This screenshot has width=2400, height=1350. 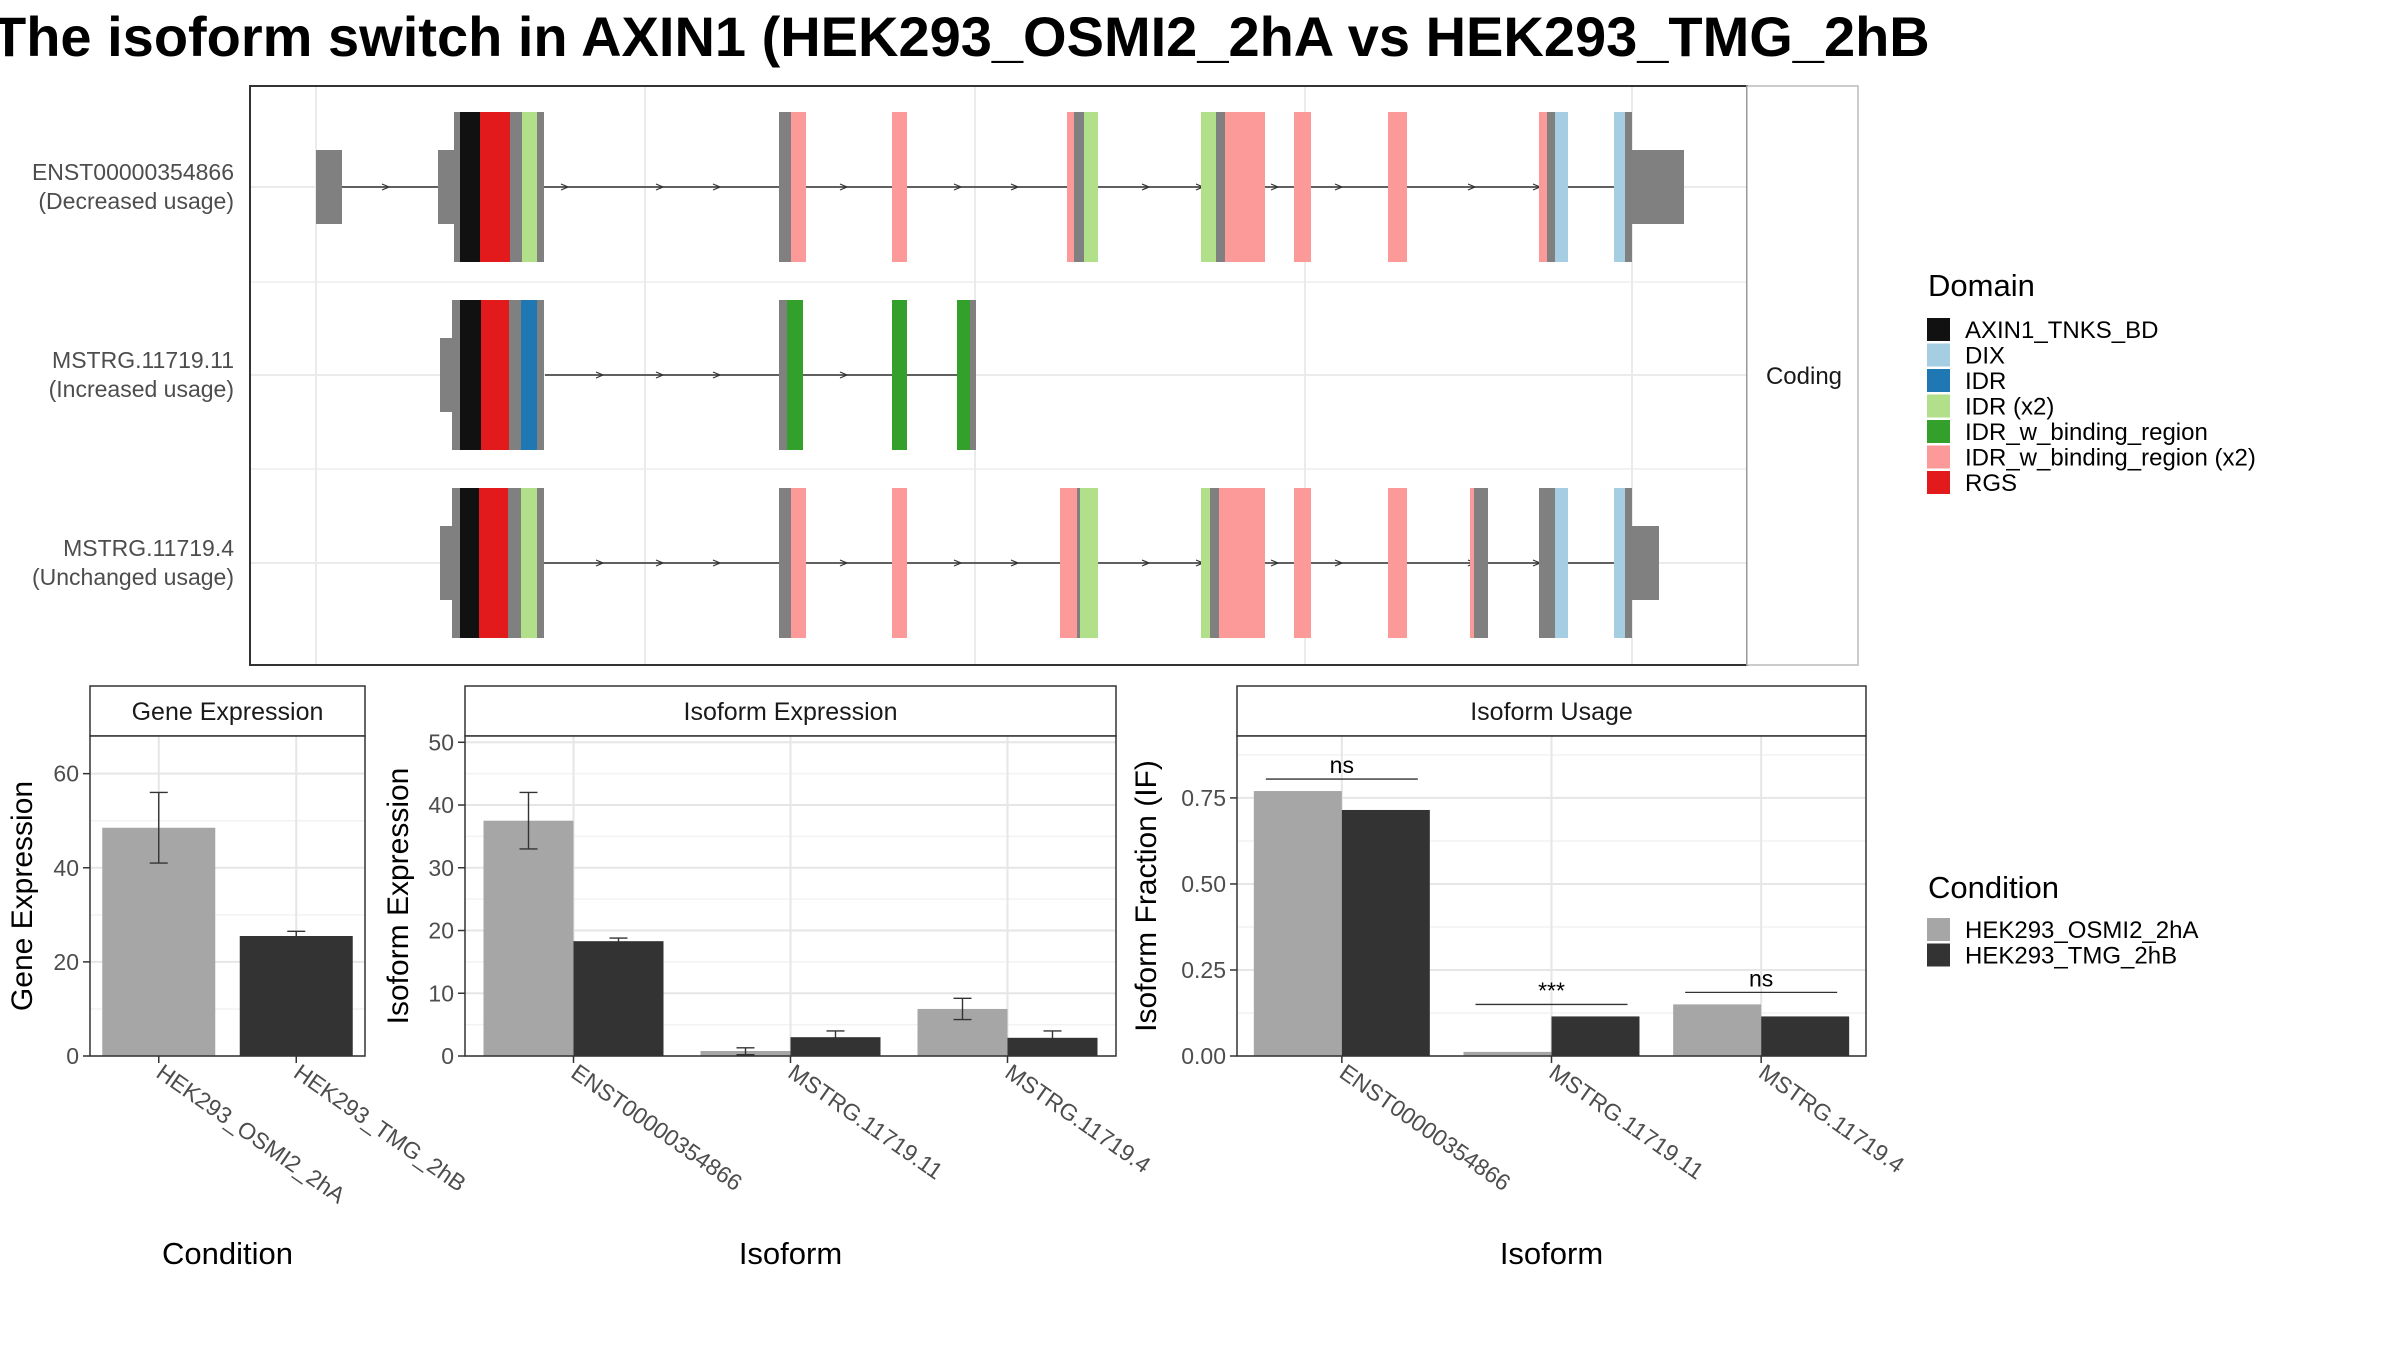 I want to click on condition-legend-label: HEK293_OSMI2_2hA, so click(x=2081, y=930).